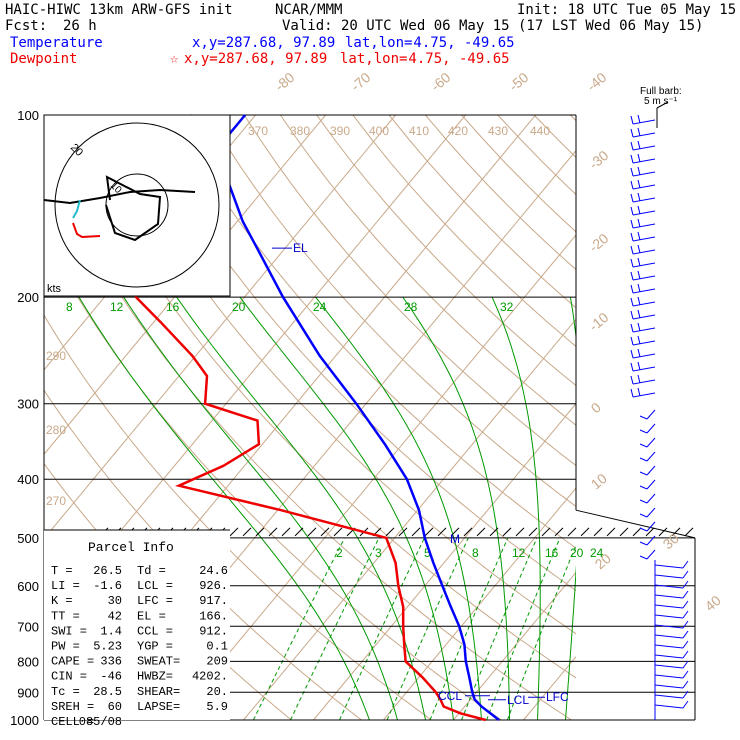  I want to click on isotherm-label: 40, so click(713, 603).